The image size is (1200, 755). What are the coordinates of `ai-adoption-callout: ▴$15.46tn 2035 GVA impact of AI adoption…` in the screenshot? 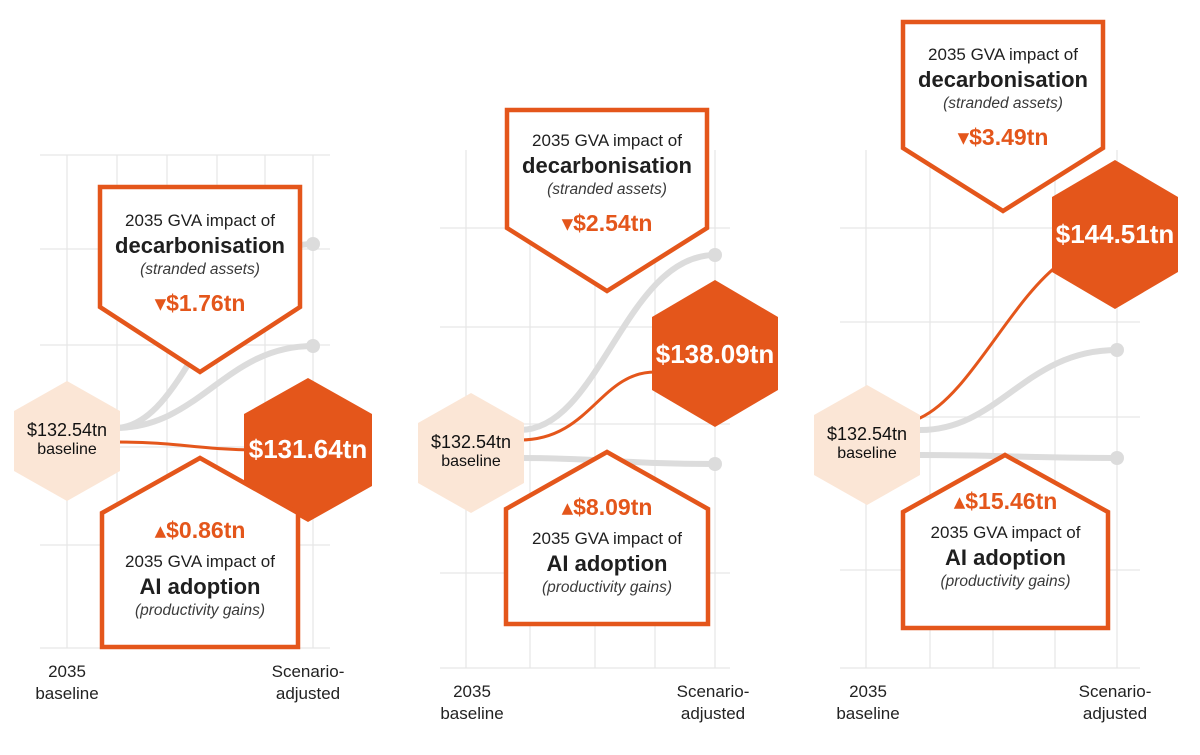 It's located at (1005, 539).